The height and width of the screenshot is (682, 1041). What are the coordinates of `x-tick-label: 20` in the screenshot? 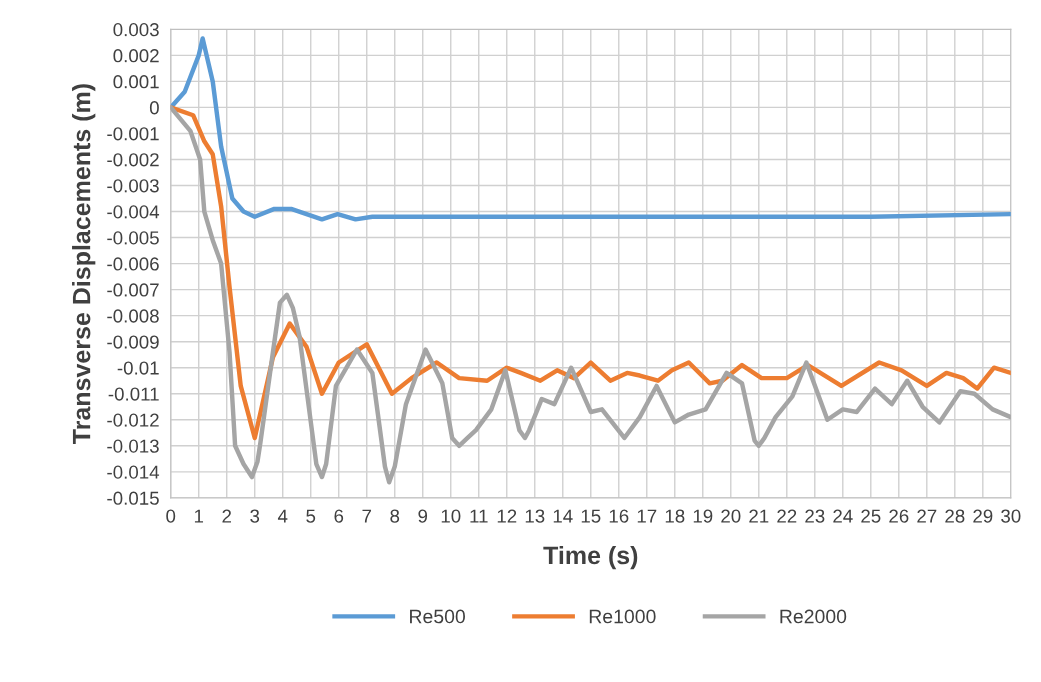 It's located at (731, 516).